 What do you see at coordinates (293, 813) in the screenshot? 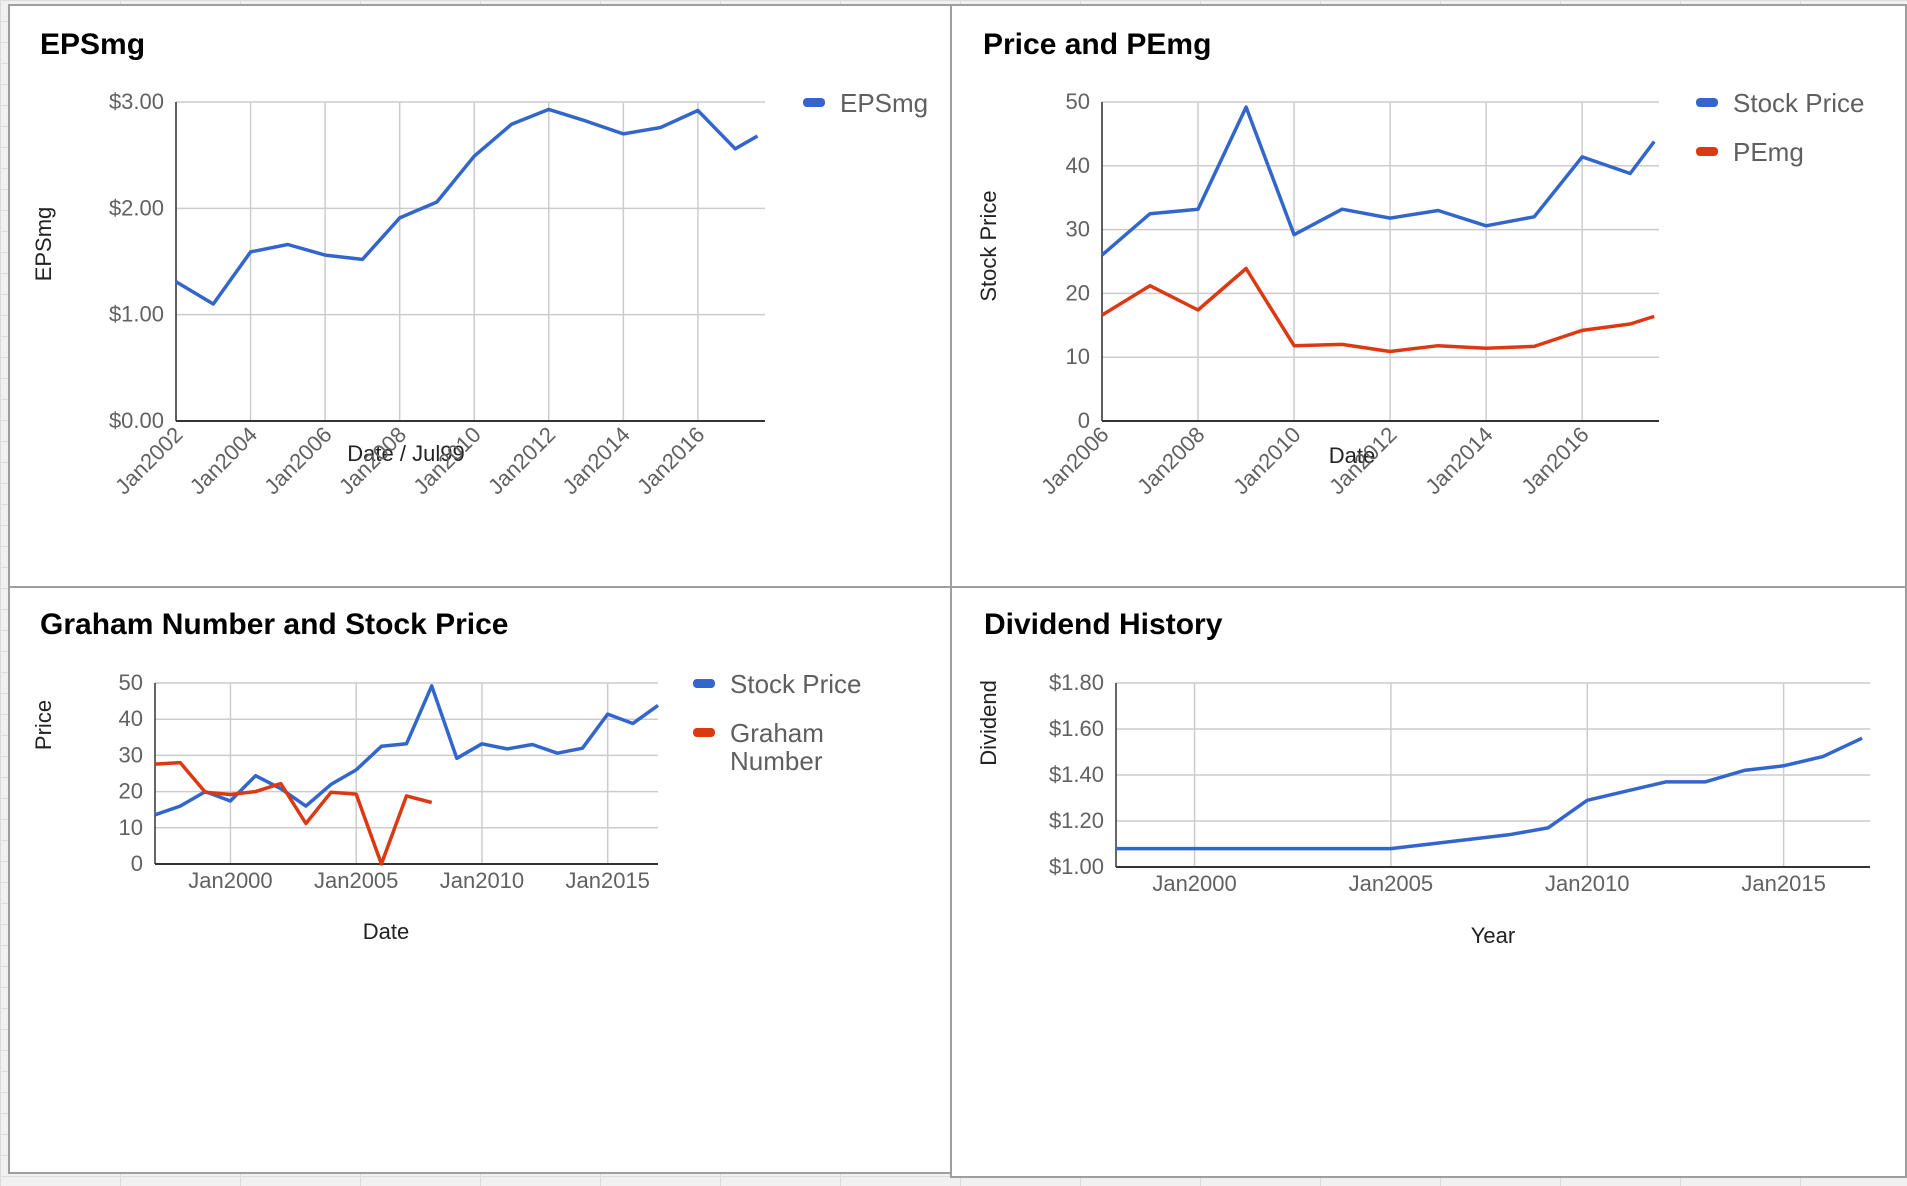
I see `series-line-graham-number` at bounding box center [293, 813].